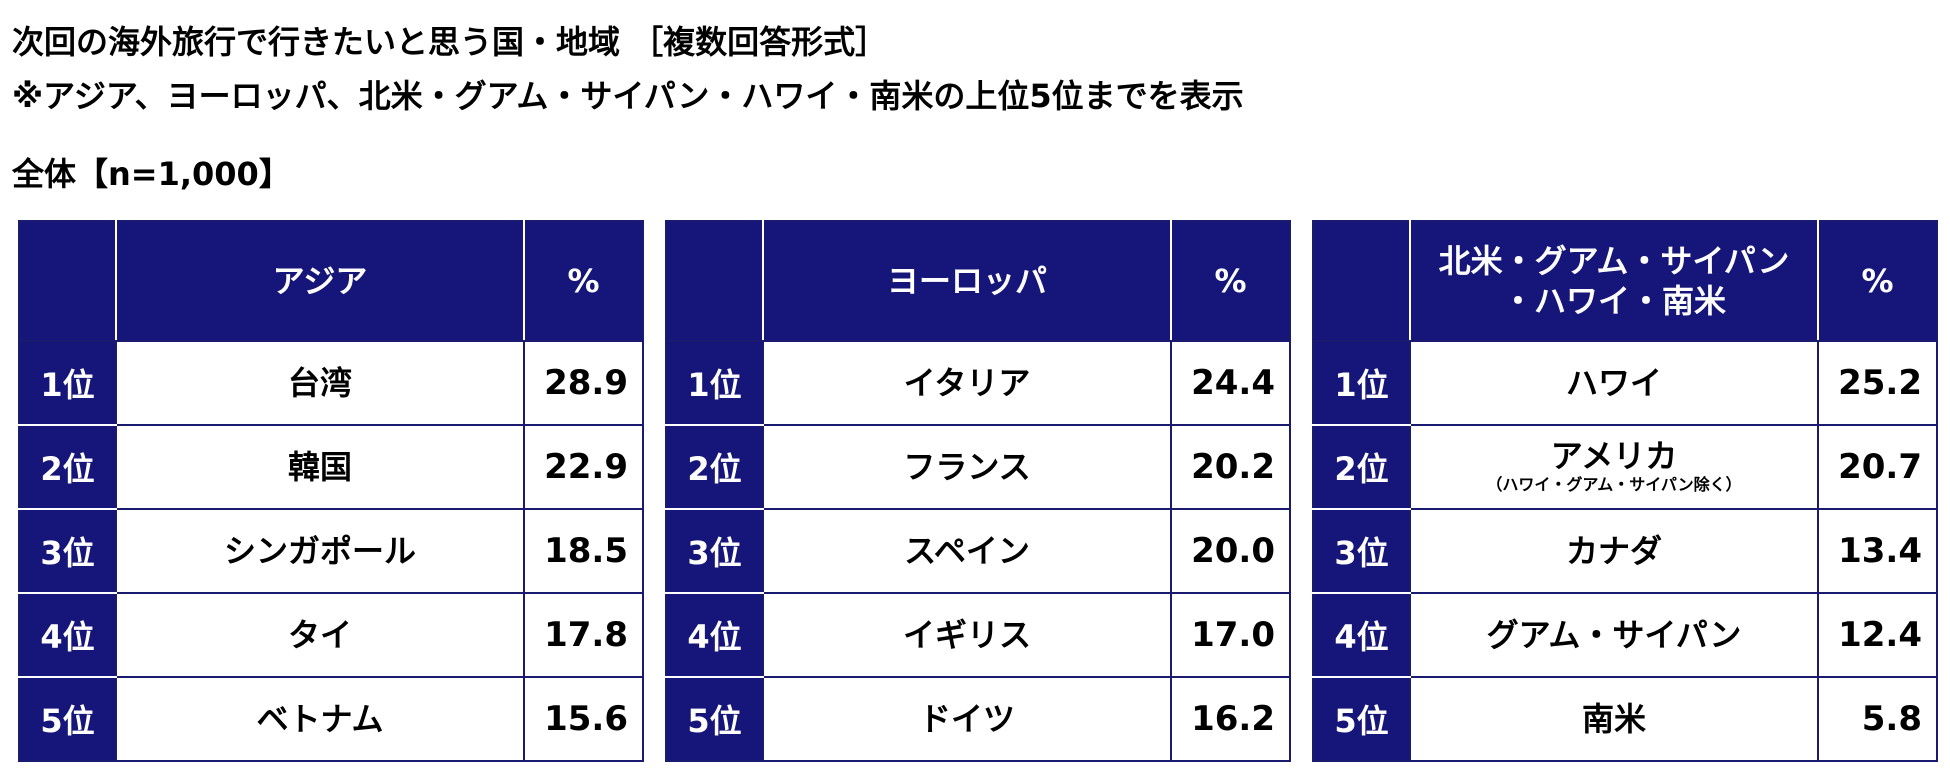  What do you see at coordinates (1614, 551) in the screenshot?
I see `destination-name: カナダ` at bounding box center [1614, 551].